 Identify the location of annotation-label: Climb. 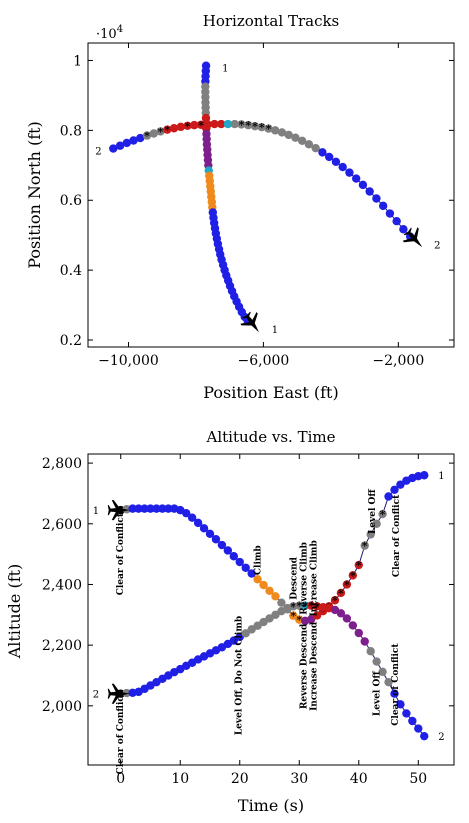
(259, 560).